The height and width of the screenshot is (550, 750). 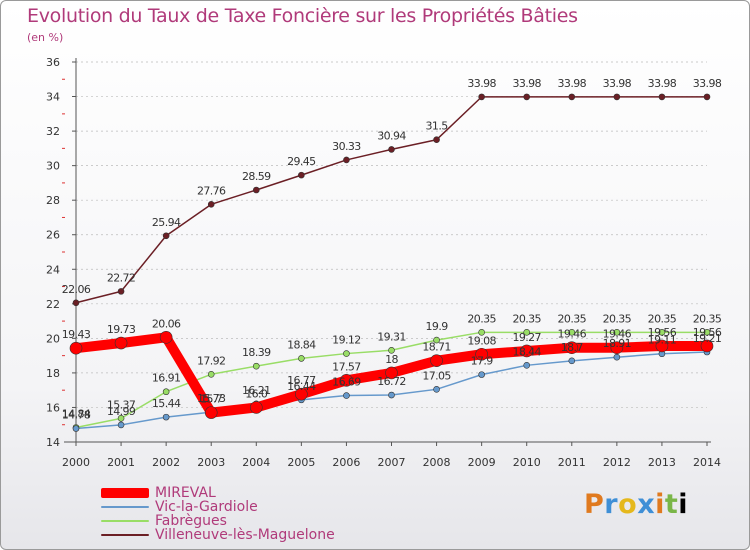 I want to click on data-label-mireval: 18, so click(x=391, y=359).